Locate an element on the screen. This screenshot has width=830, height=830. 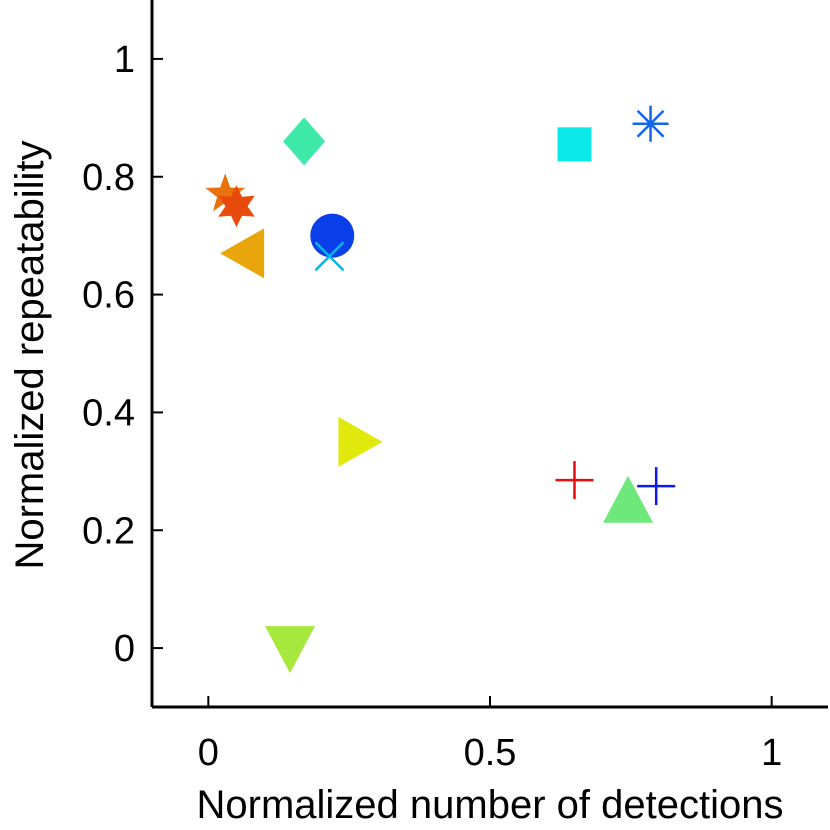
y-tick-label: 0.6 is located at coordinates (108, 296).